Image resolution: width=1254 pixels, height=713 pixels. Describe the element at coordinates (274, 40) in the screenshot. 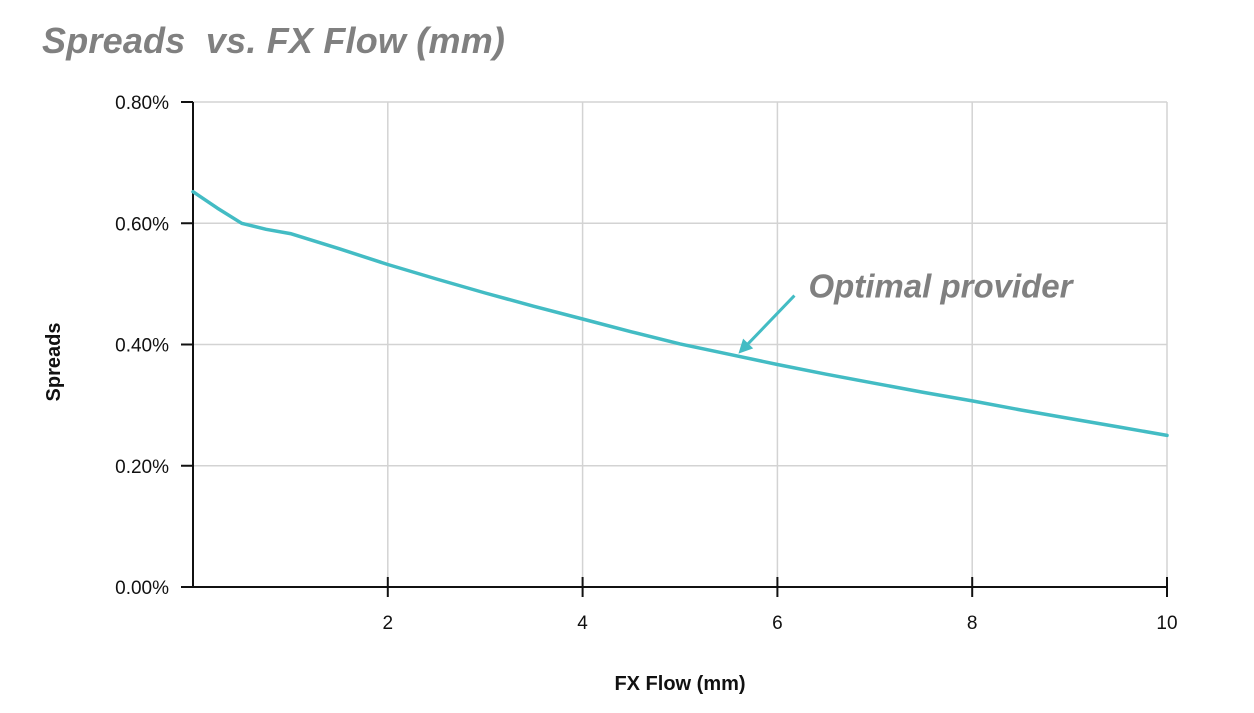

I see `chart-title: Spreads vs. FX Flow (mm)` at that location.